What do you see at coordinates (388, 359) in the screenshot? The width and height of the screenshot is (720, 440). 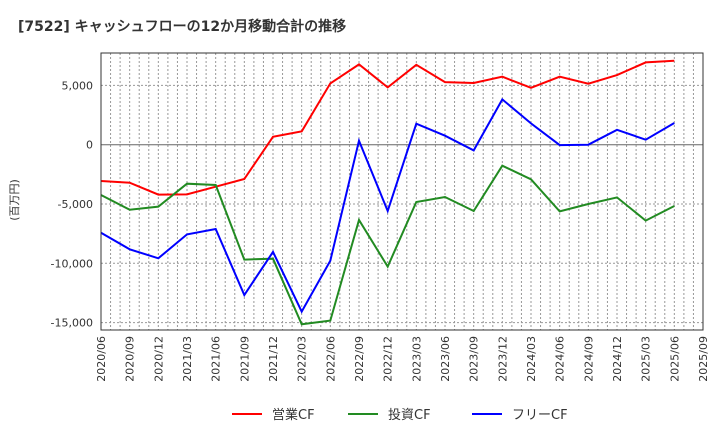 I see `x-tick-label: 2022/12` at bounding box center [388, 359].